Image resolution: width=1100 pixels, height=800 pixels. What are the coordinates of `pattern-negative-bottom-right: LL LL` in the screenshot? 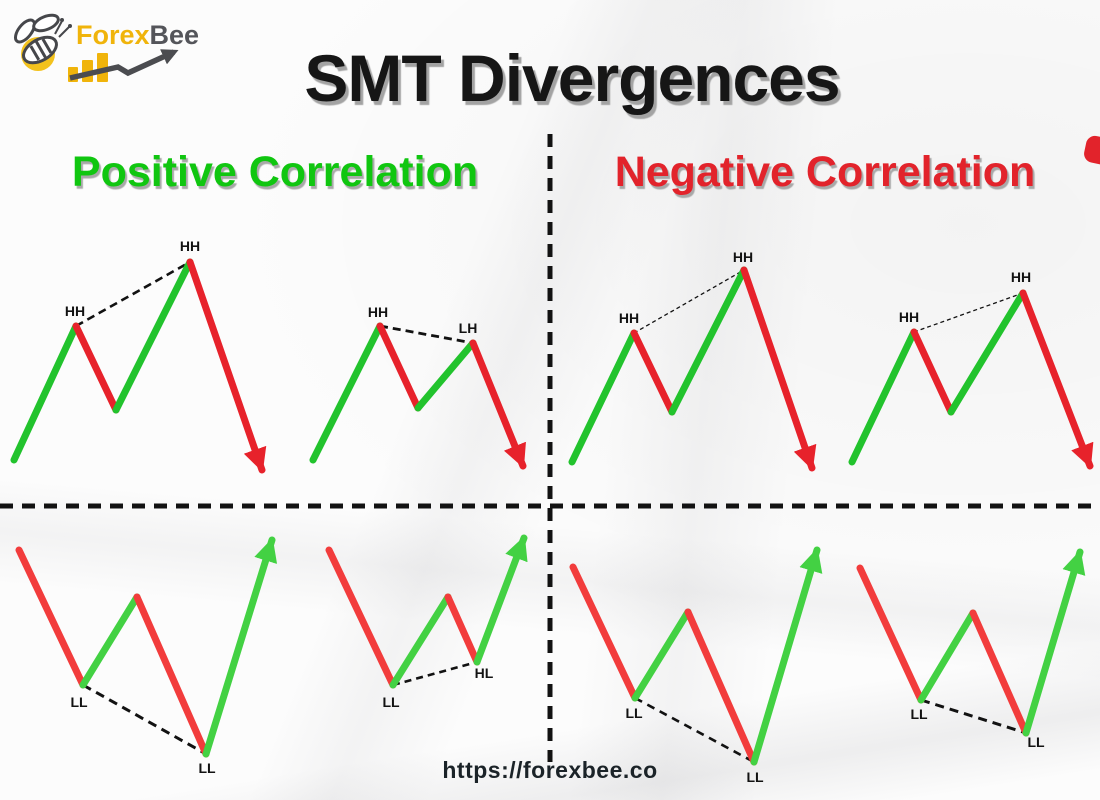 It's located at (971, 649).